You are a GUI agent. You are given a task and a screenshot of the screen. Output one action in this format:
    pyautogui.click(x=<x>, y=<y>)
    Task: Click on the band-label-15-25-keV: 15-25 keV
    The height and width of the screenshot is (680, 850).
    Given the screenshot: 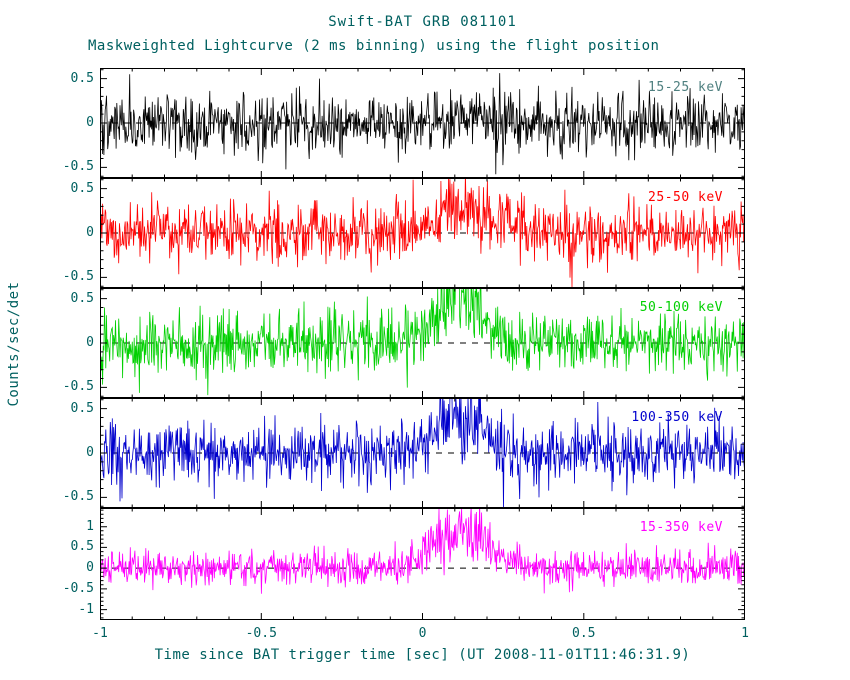 What is the action you would take?
    pyautogui.click(x=685, y=87)
    